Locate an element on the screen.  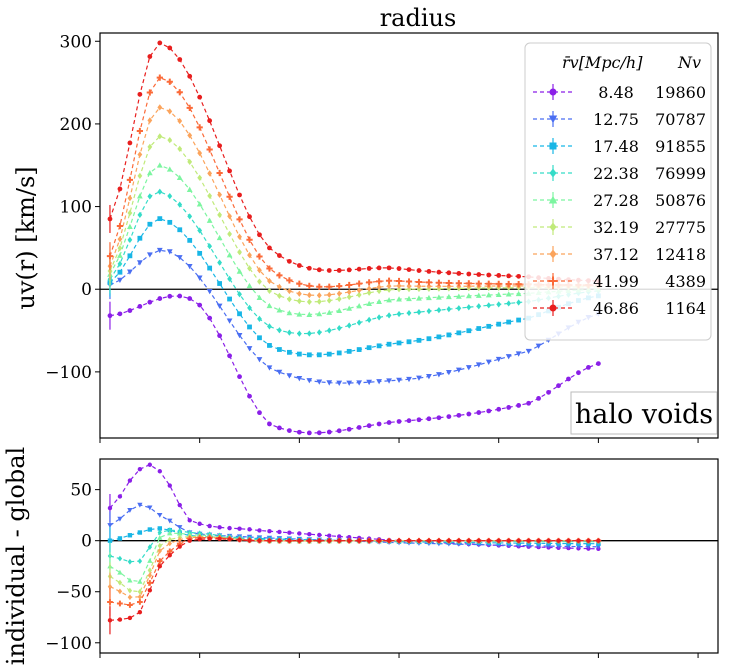
y-tick-label: 50 is located at coordinates (81, 491).